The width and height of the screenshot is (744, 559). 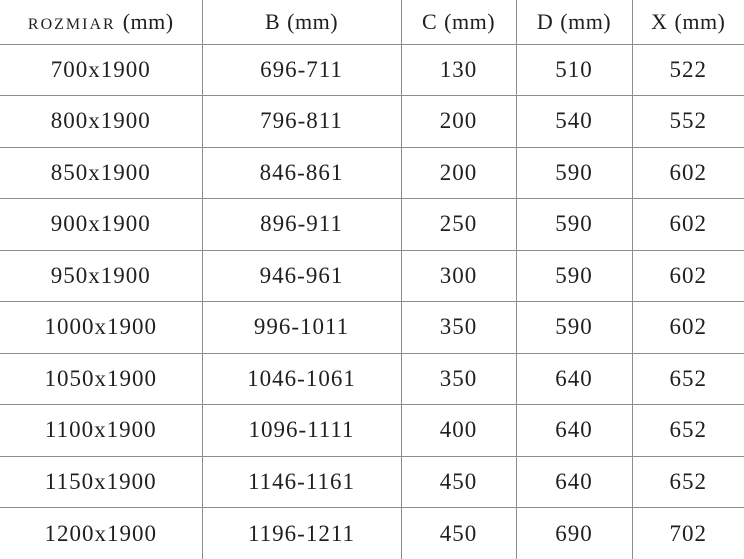 I want to click on cell-rozmiar: 950x1900, so click(x=101, y=275).